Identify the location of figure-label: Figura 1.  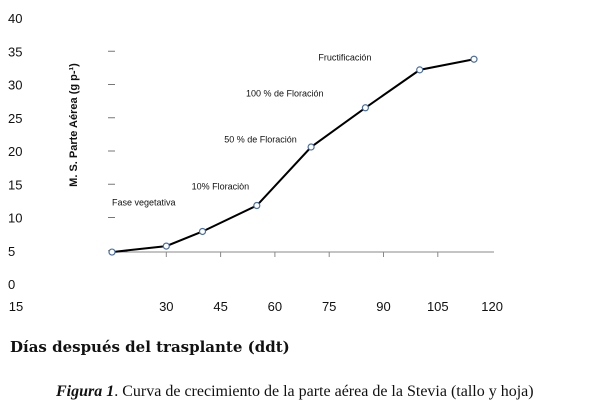
(85, 391).